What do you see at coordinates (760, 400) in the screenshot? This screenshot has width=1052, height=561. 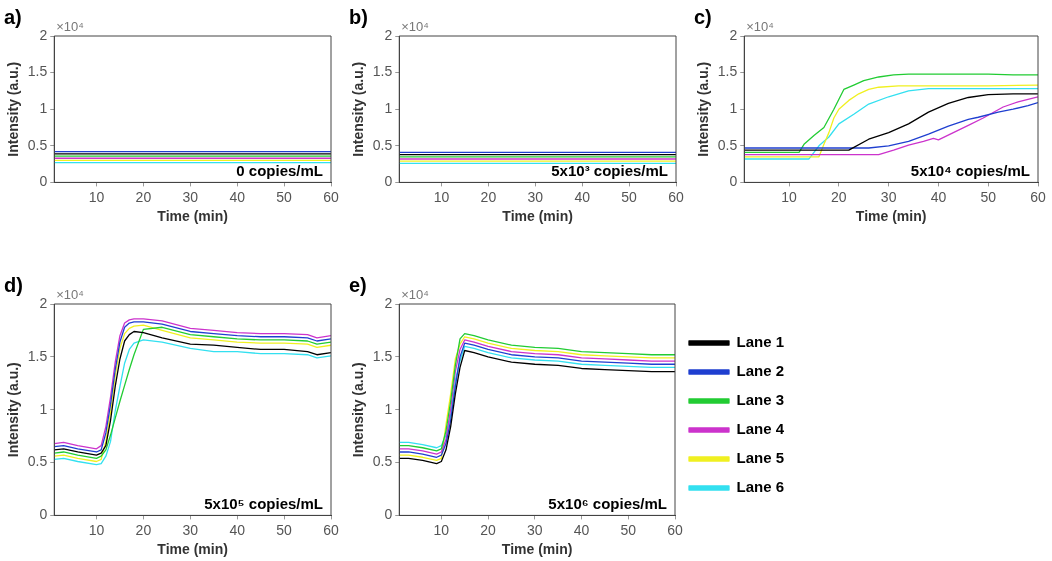 I see `legend-label: Lane 3` at bounding box center [760, 400].